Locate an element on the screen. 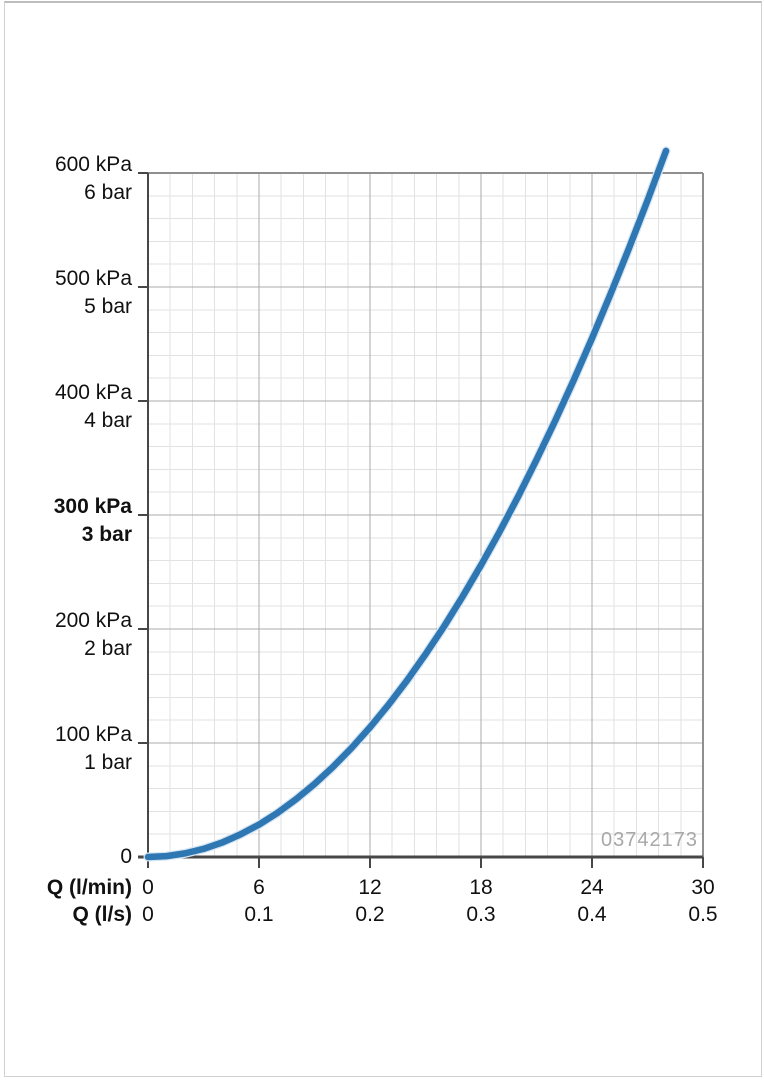 The height and width of the screenshot is (1080, 764). y-axis-label-200: 200 kPa 2 bar is located at coordinates (93, 634).